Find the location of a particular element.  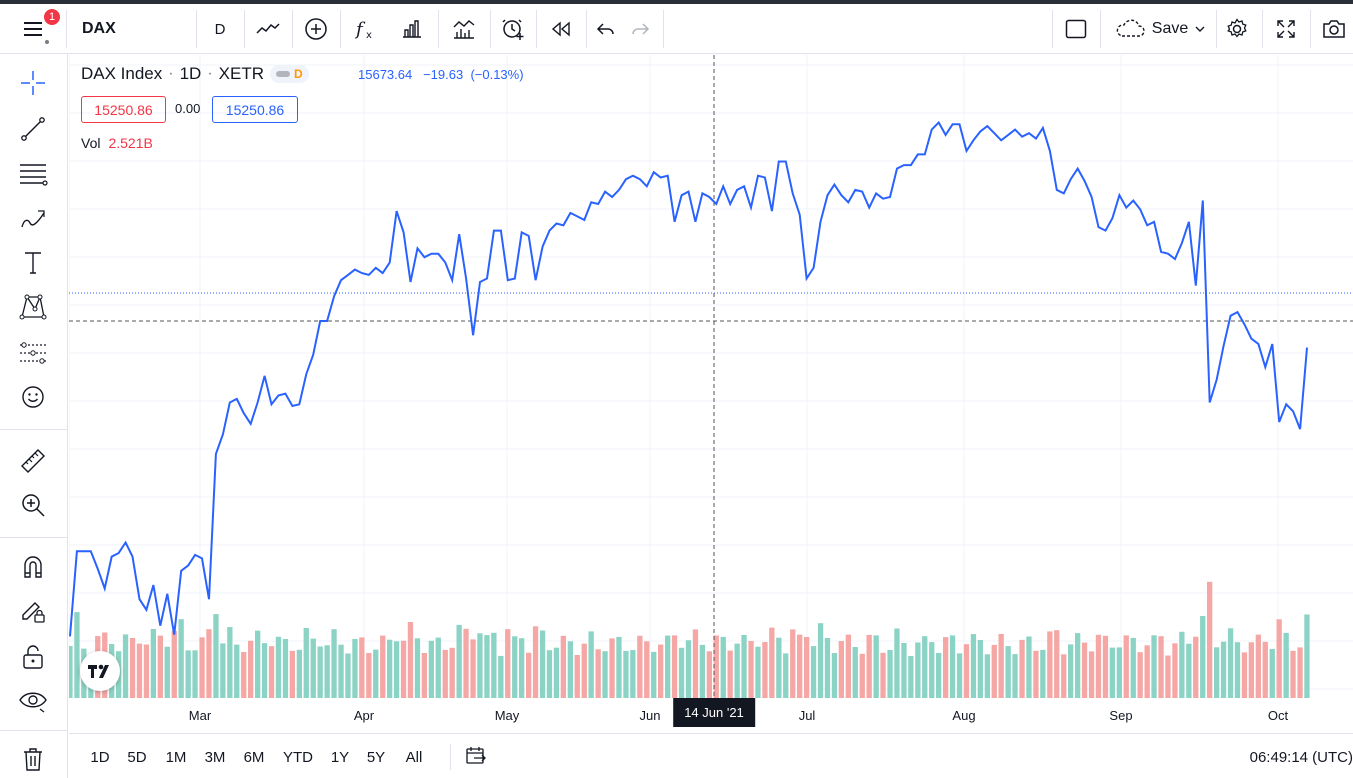

trend-line-tool is located at coordinates (33, 129).